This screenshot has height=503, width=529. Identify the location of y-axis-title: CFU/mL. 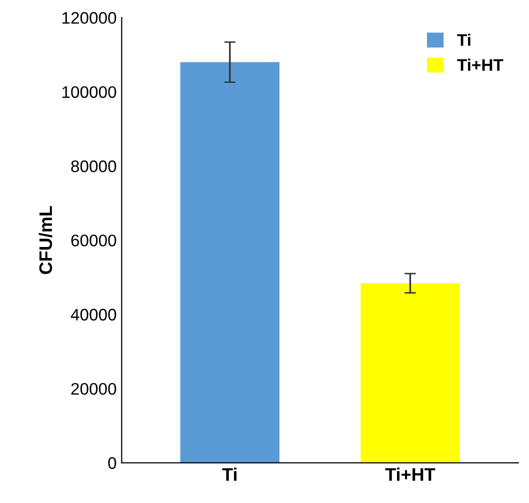
(45, 240).